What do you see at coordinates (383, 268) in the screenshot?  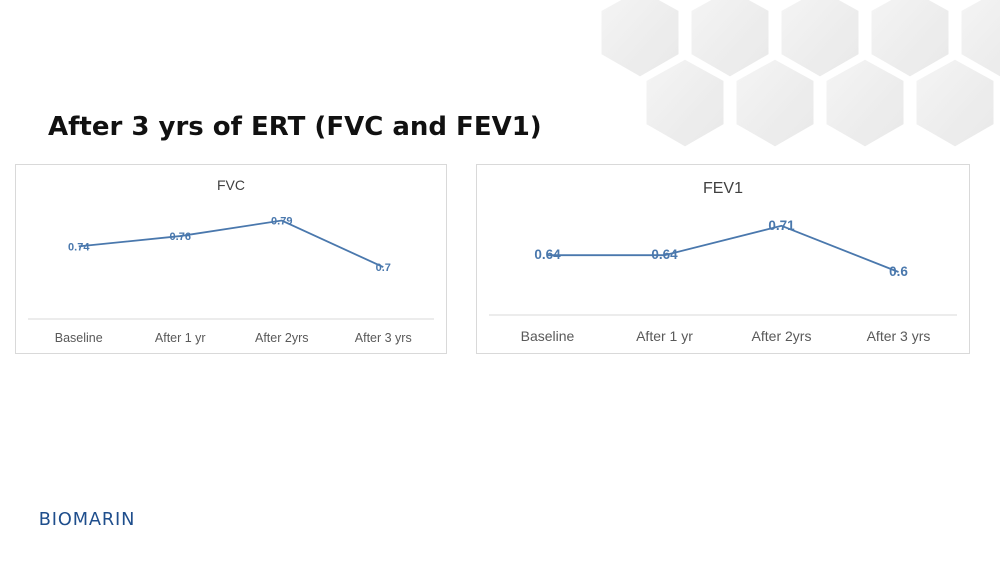 I see `fvc-data-label: 0.7` at bounding box center [383, 268].